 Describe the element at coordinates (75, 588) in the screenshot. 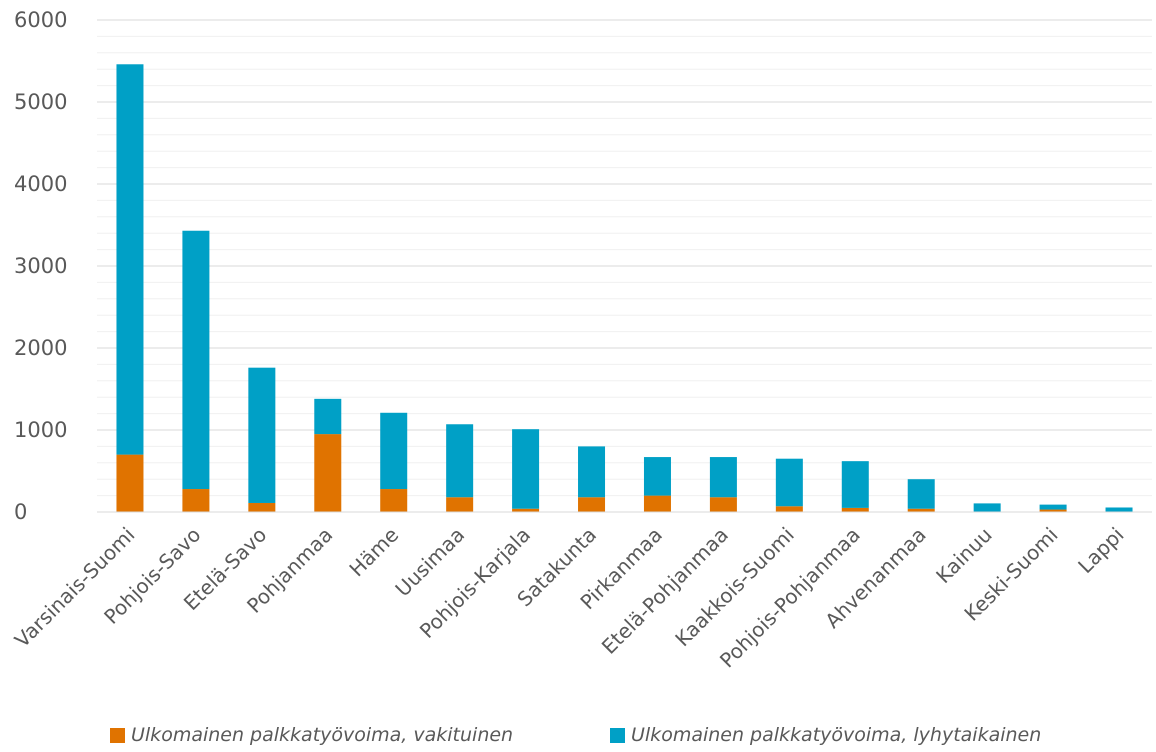

I see `x-tick-label: Varsinais-Suomi` at that location.